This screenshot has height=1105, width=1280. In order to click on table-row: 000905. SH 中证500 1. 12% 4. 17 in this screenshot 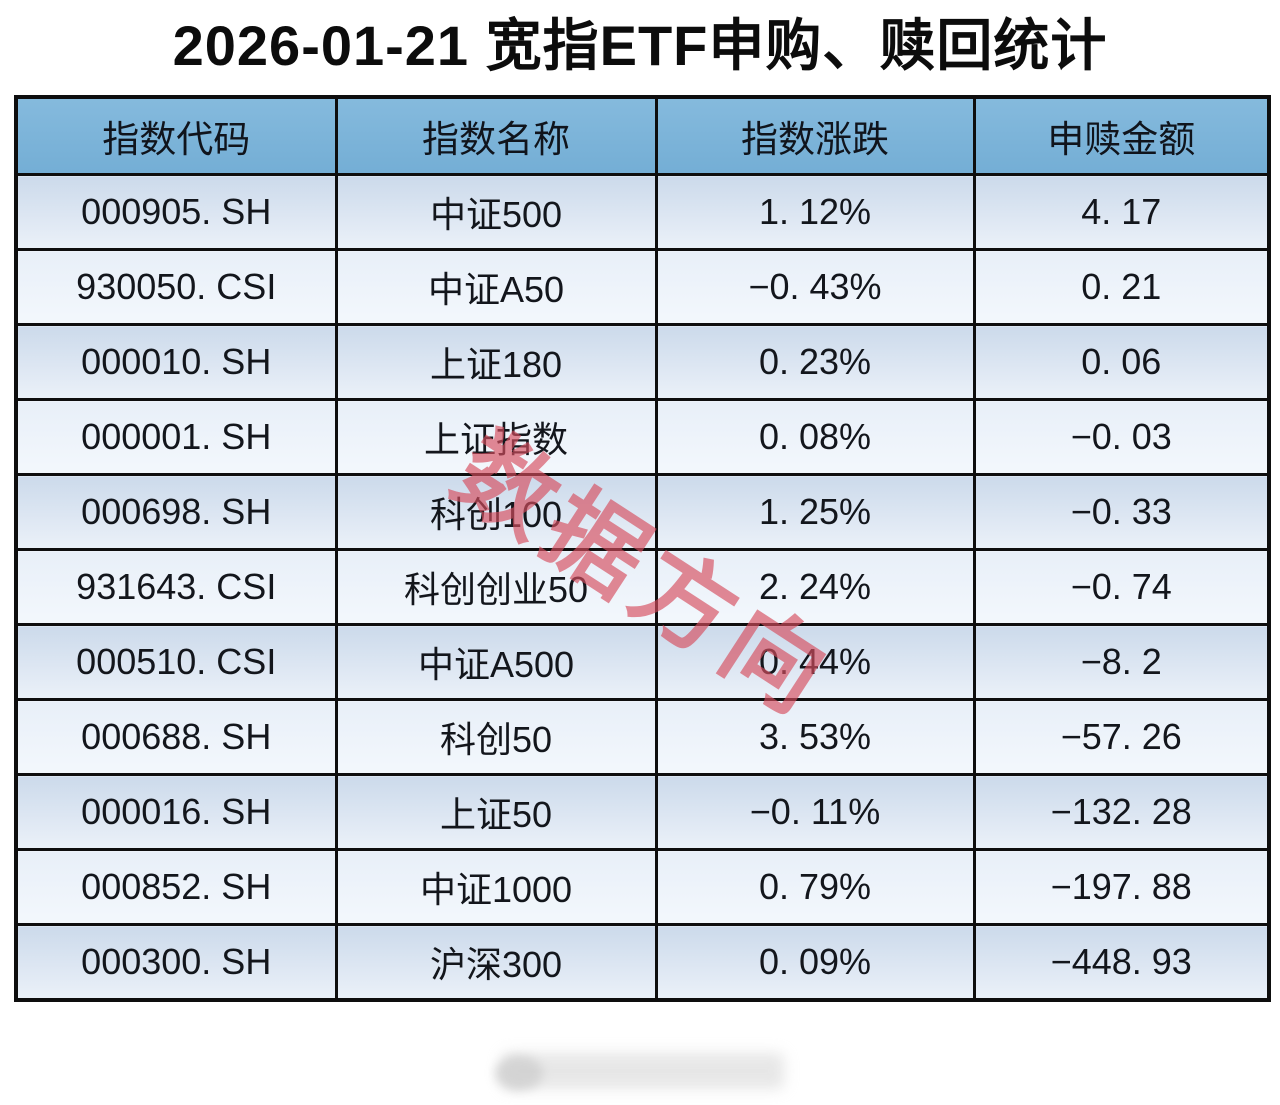, I will do `click(642, 212)`.